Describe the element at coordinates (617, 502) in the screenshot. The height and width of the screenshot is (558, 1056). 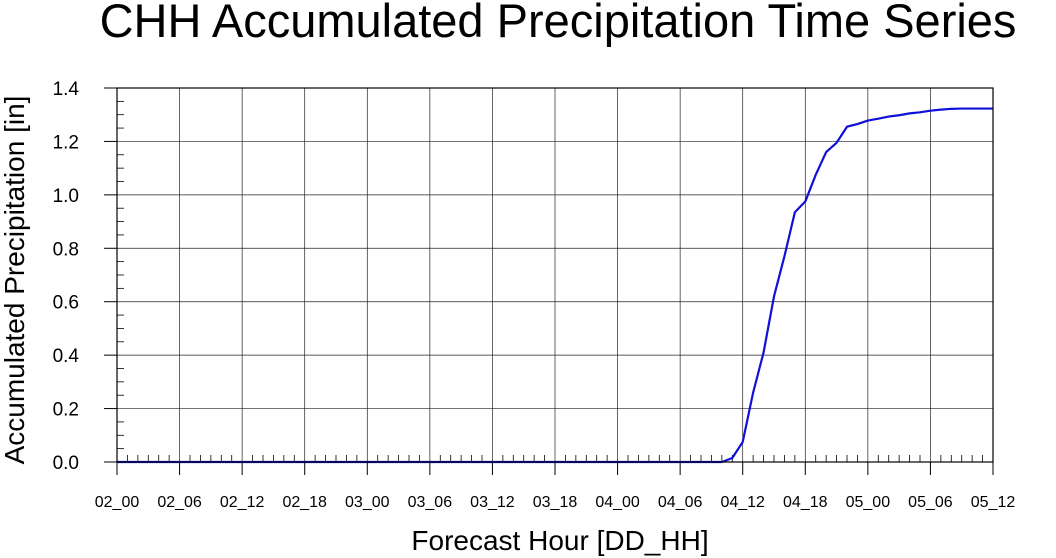
I see `x-tick-label: 04_00` at that location.